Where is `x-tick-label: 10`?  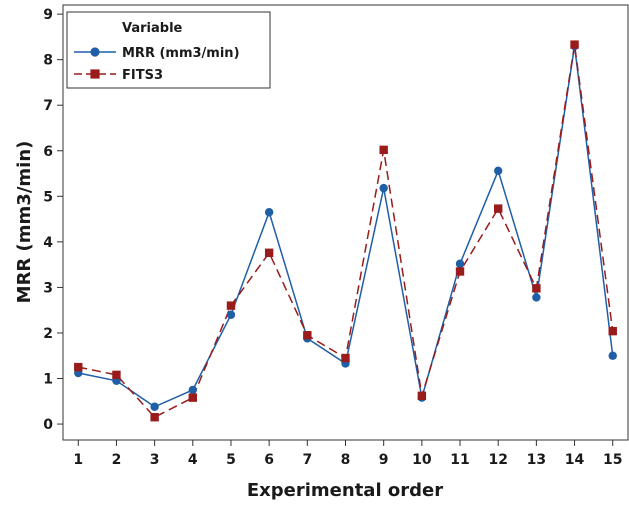
x-tick-label: 10 is located at coordinates (422, 460).